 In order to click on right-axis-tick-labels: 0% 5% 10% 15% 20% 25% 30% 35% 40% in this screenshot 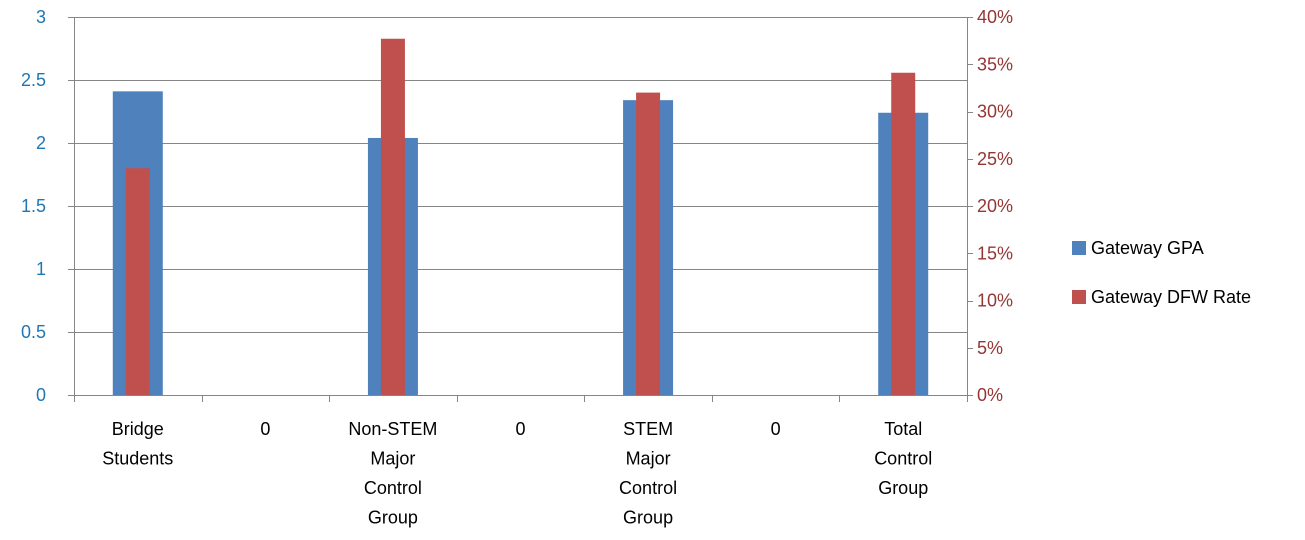, I will do `click(995, 206)`.